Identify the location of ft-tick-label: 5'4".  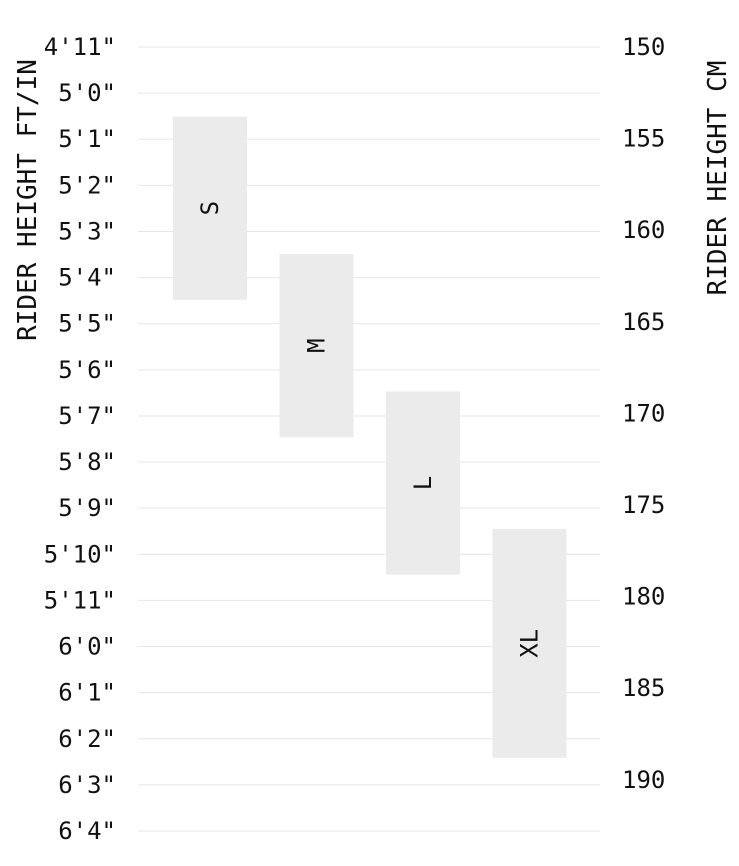
(87, 278).